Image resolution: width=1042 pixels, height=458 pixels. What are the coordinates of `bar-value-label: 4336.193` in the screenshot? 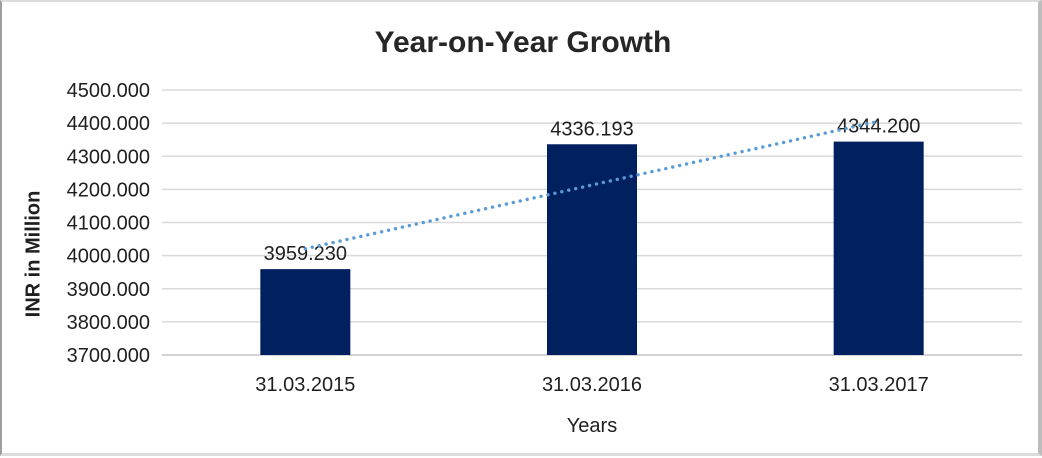 It's located at (591, 129).